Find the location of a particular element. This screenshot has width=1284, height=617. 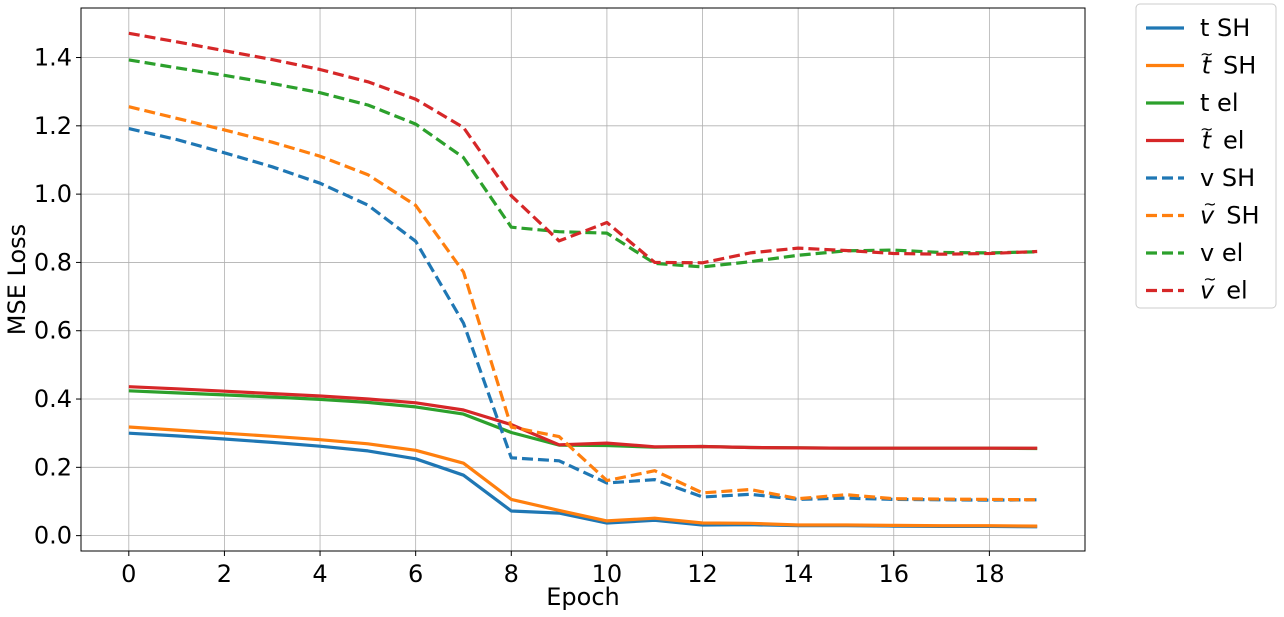

x-tick-label: 0 is located at coordinates (128, 574).